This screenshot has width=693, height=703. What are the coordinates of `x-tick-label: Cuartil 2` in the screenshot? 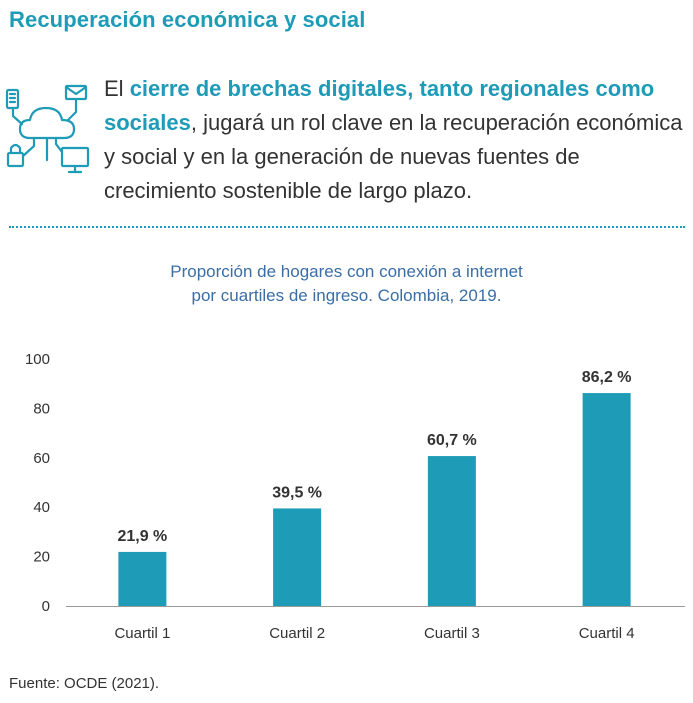 It's located at (297, 633).